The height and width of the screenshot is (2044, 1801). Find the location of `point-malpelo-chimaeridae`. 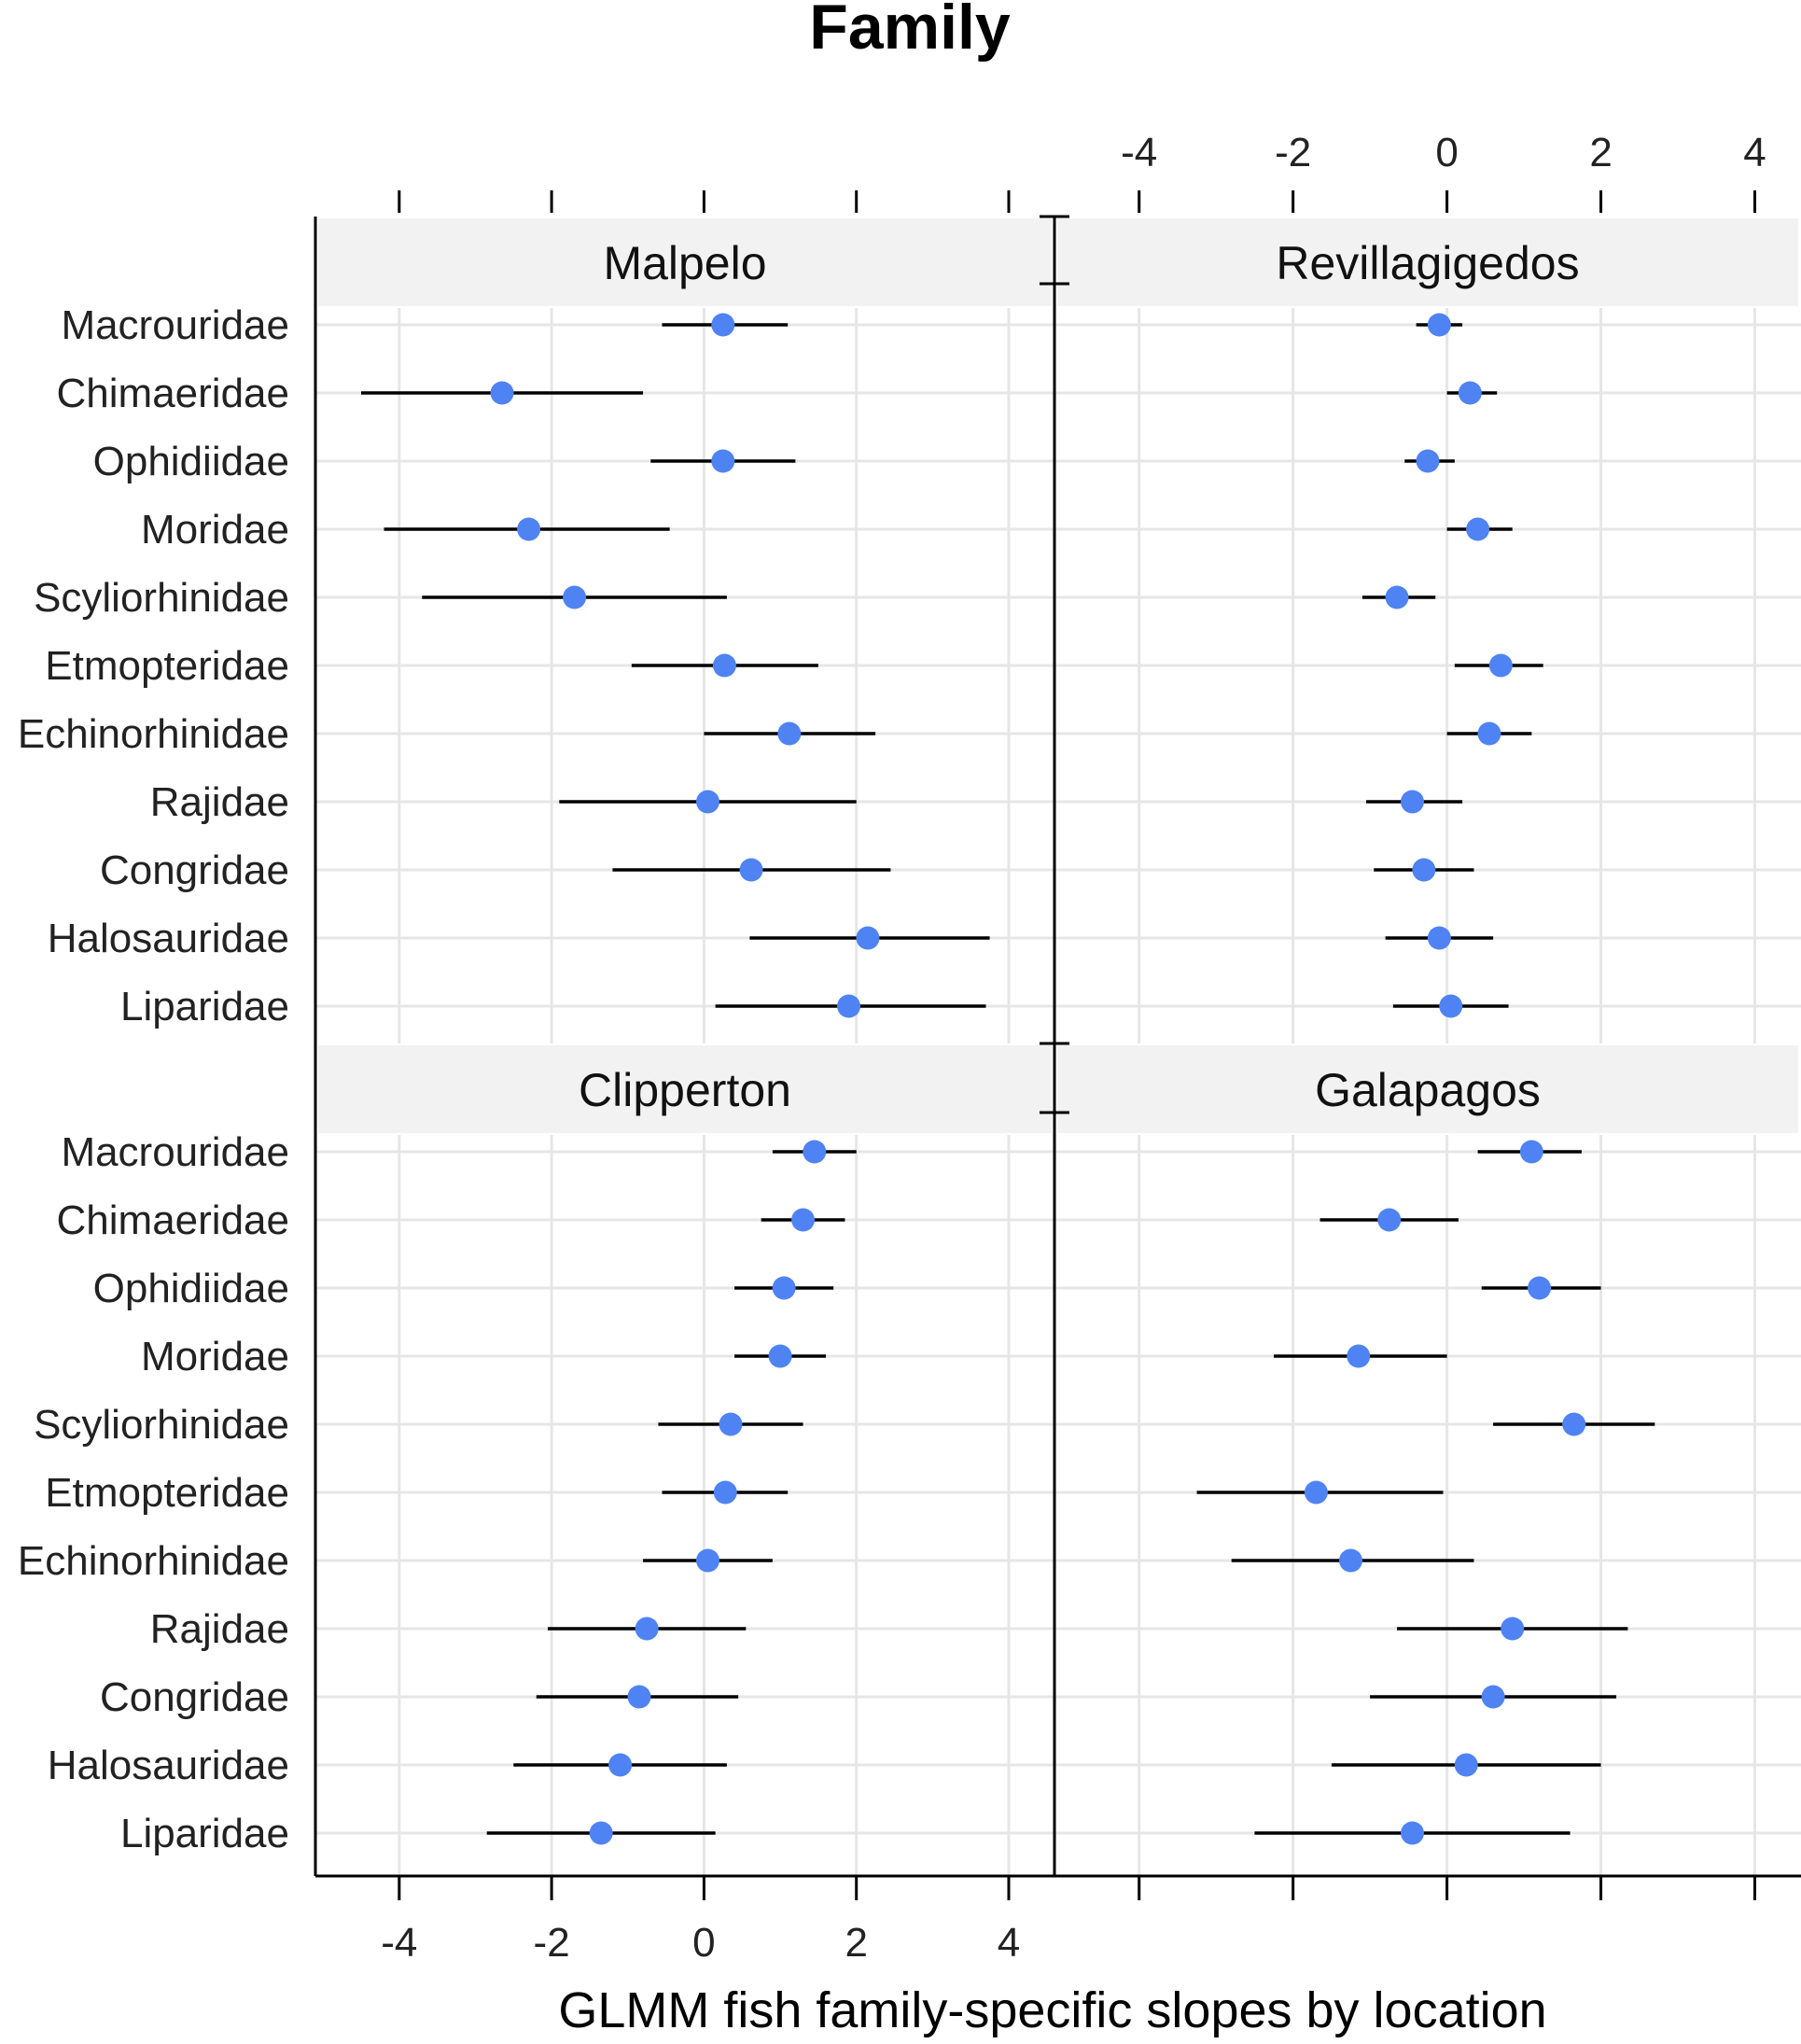

point-malpelo-chimaeridae is located at coordinates (502, 393).